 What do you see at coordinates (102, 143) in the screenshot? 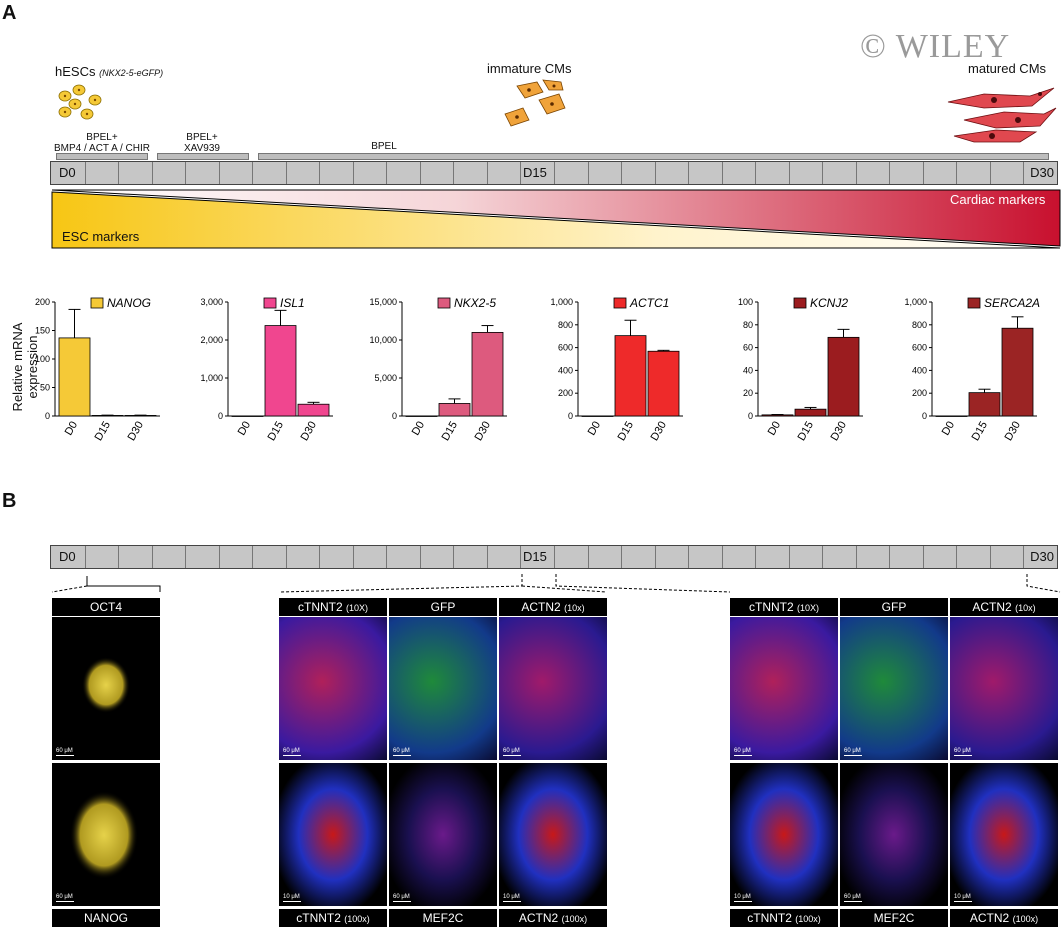
I see `media-label-1: BPEL+ BMP4 / ACT A / CHIR` at bounding box center [102, 143].